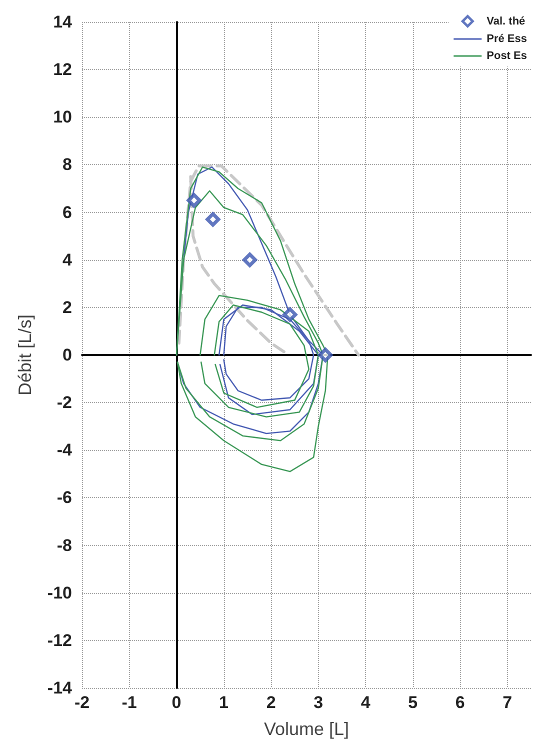 The width and height of the screenshot is (534, 743). I want to click on y-tick-label: 12, so click(62, 70).